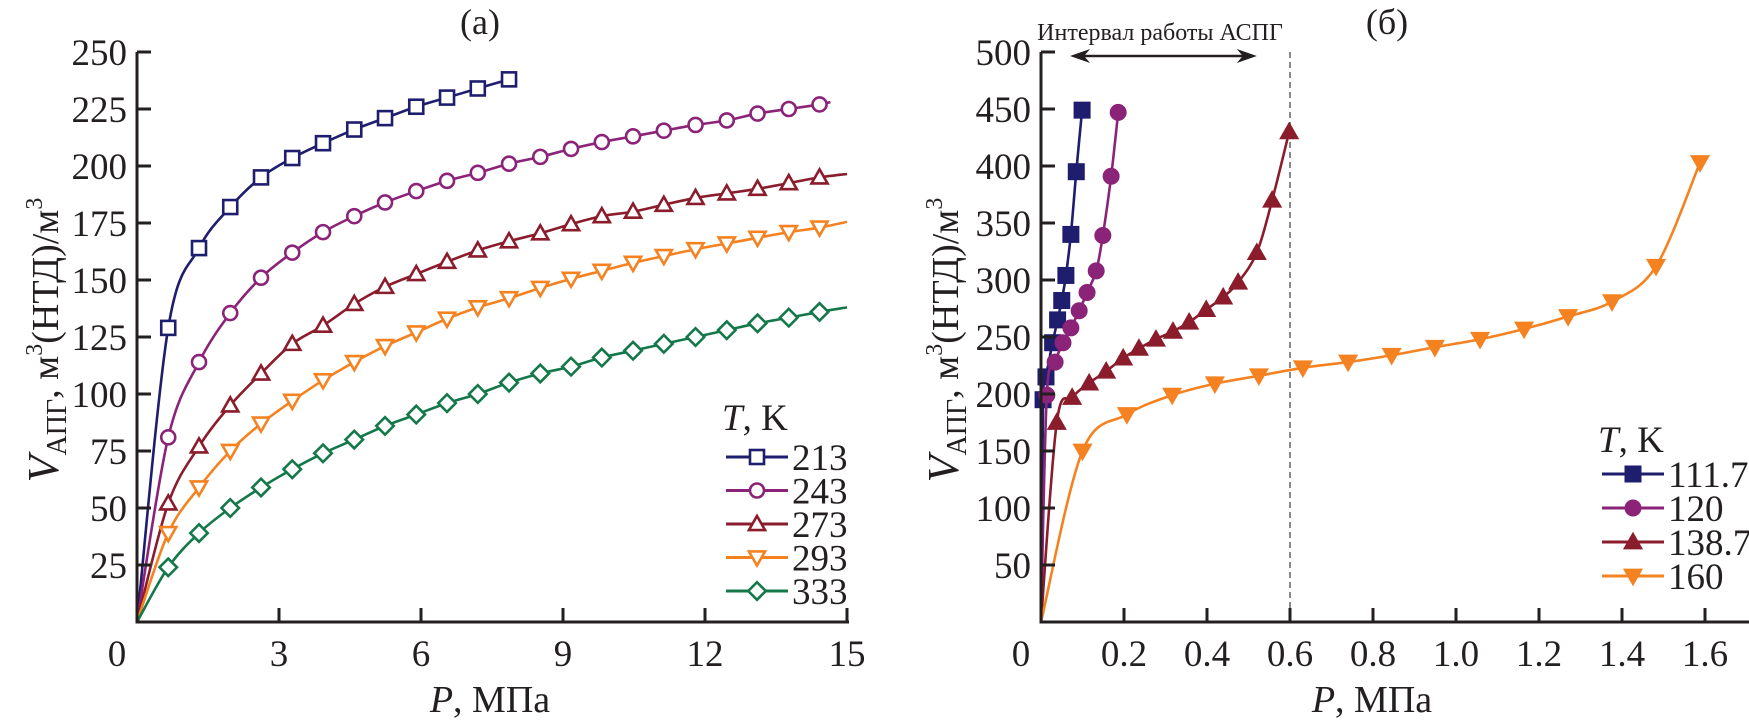 The height and width of the screenshot is (720, 1749). Describe the element at coordinates (1675, 475) in the screenshot. I see `panel-b-legend-item-111.7: 111.7` at that location.